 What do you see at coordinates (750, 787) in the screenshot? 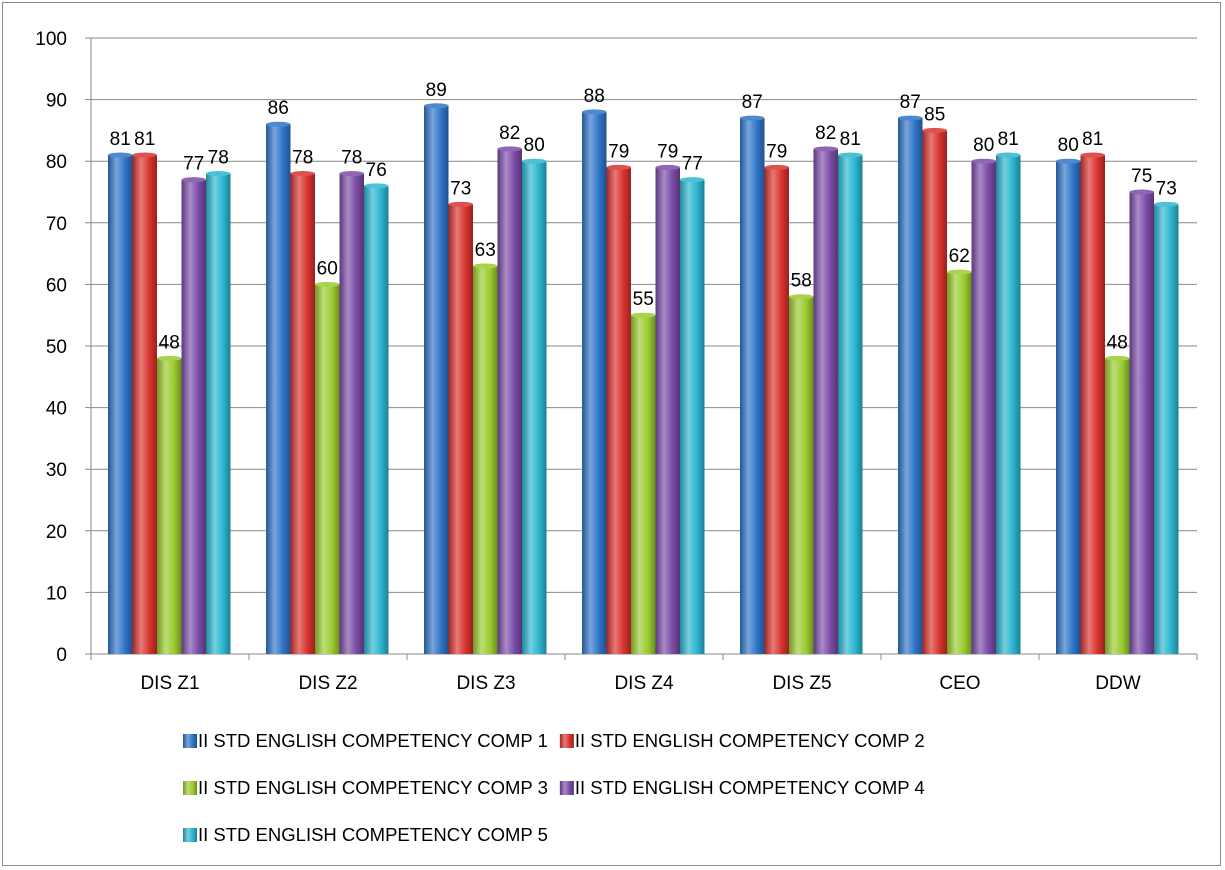
I see `legend-label: II STD ENGLISH COMPETENCY COMP 4` at bounding box center [750, 787].